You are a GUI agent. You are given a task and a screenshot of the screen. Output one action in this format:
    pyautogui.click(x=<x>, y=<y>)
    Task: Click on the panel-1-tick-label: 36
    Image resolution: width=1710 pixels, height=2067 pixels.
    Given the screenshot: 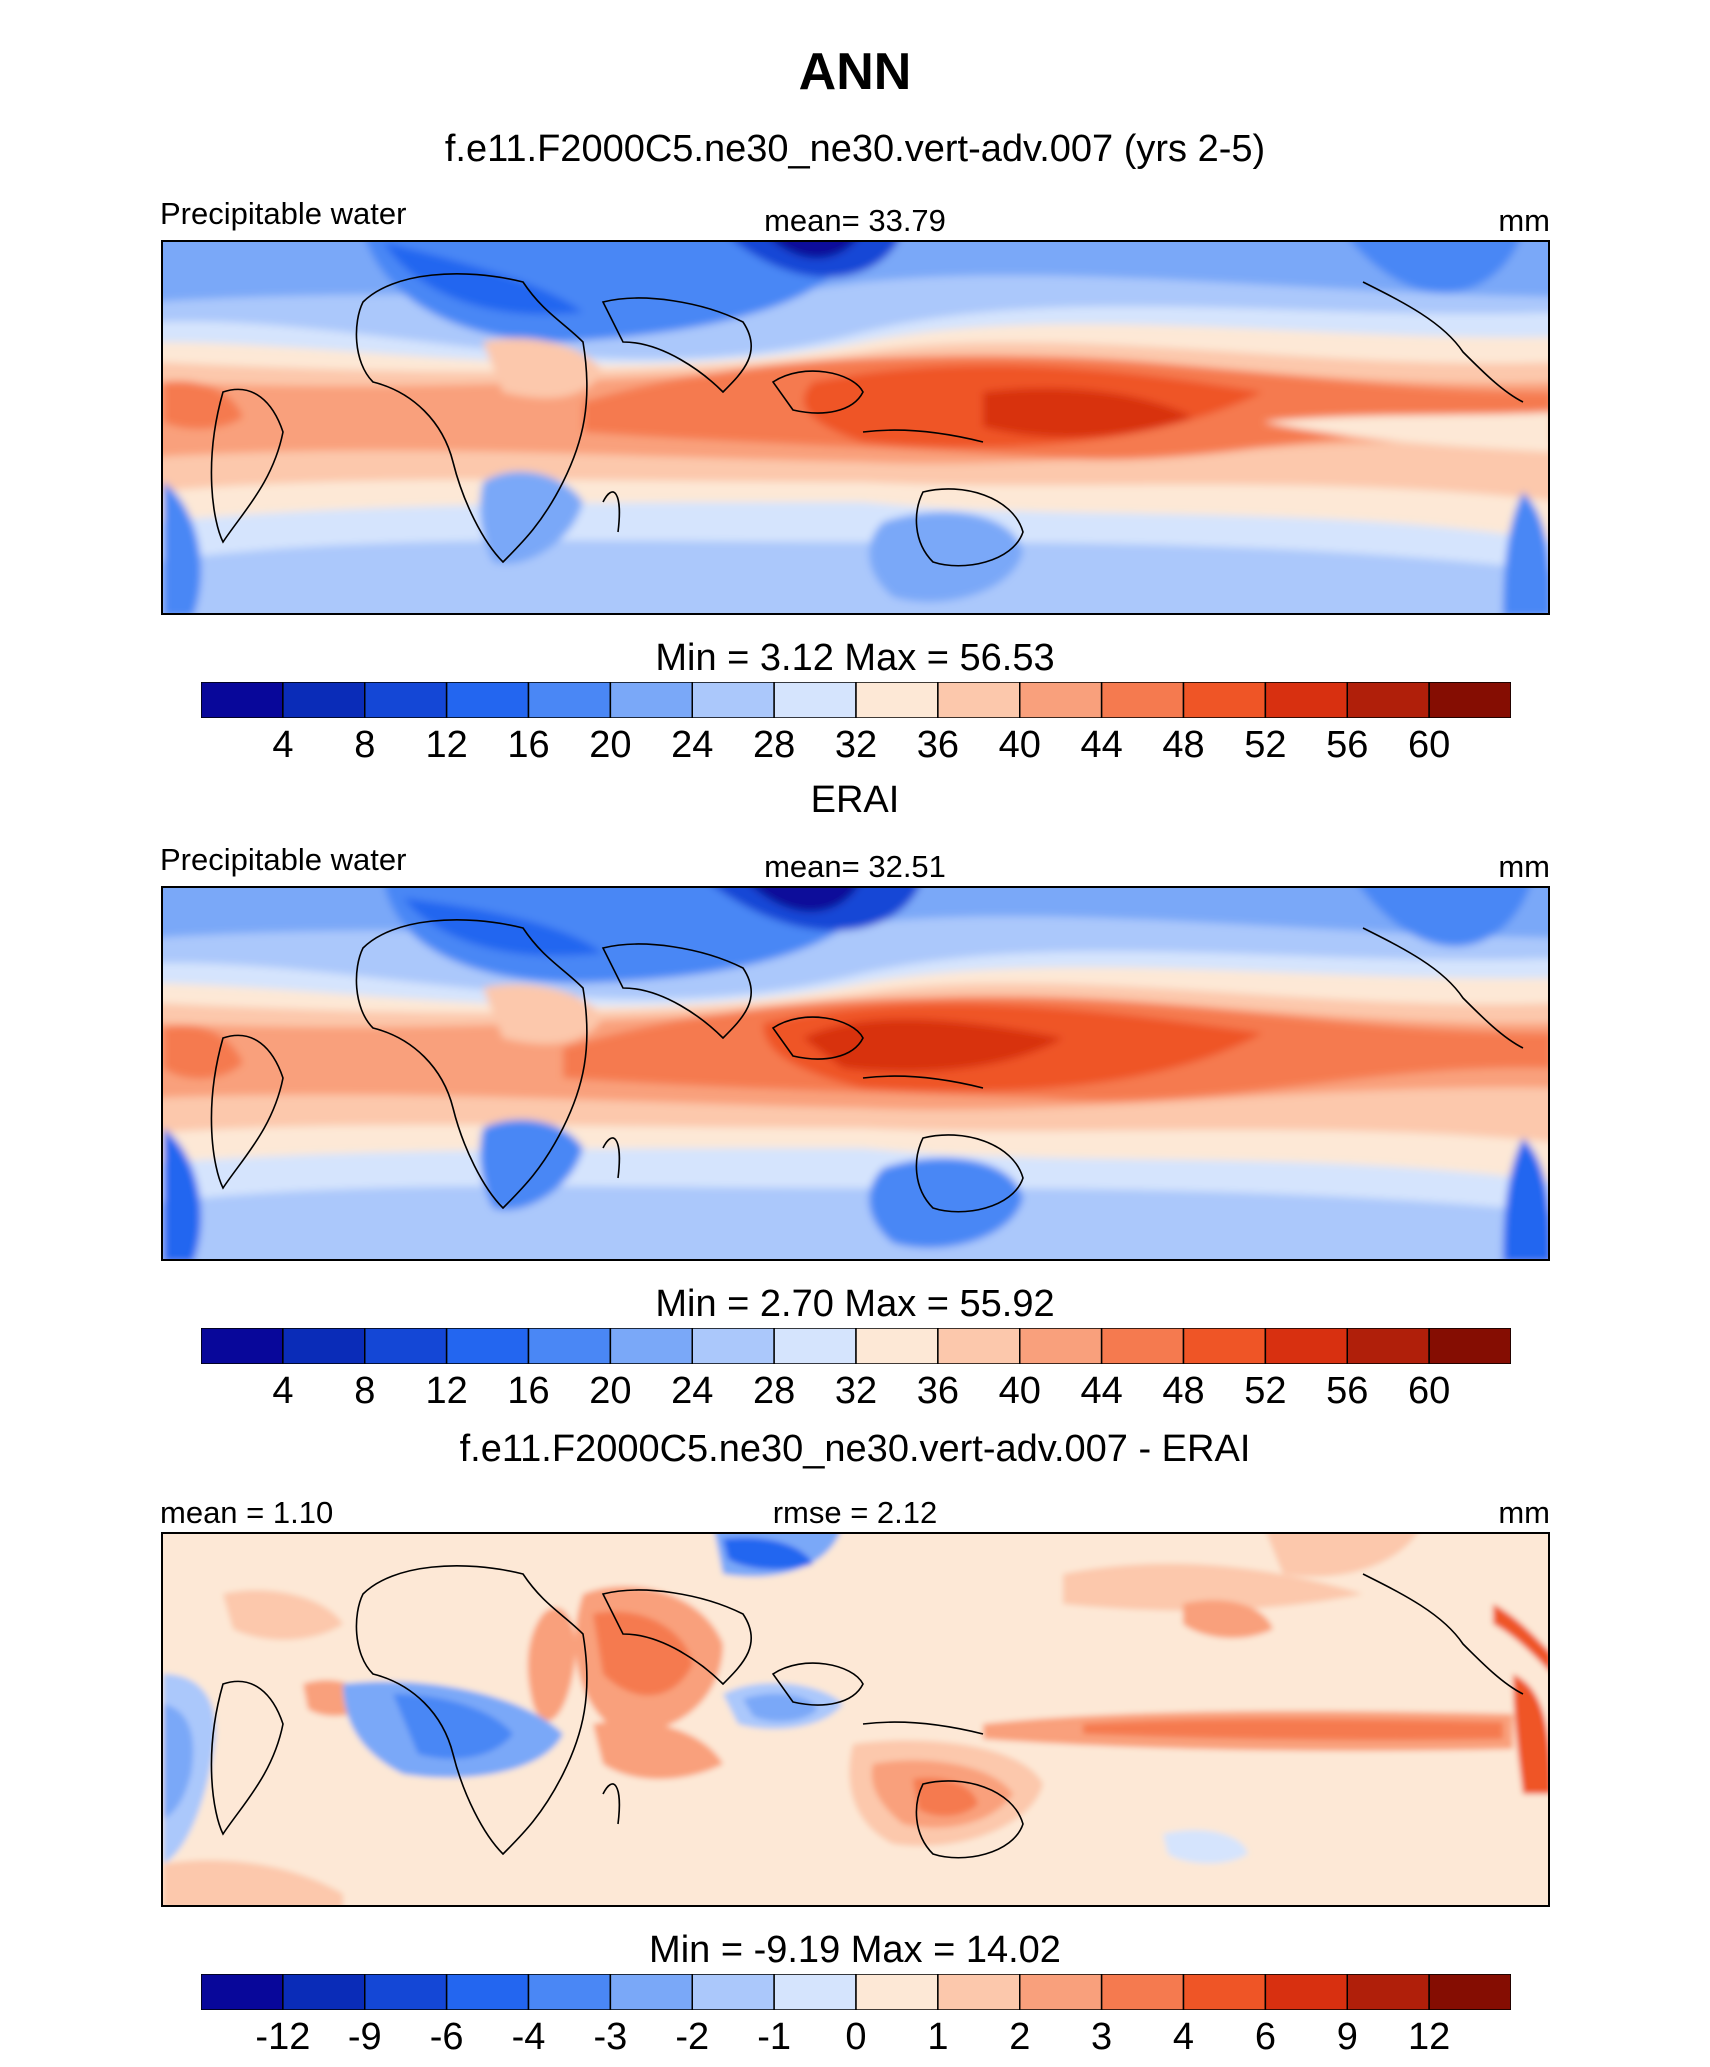 What is the action you would take?
    pyautogui.click(x=938, y=745)
    